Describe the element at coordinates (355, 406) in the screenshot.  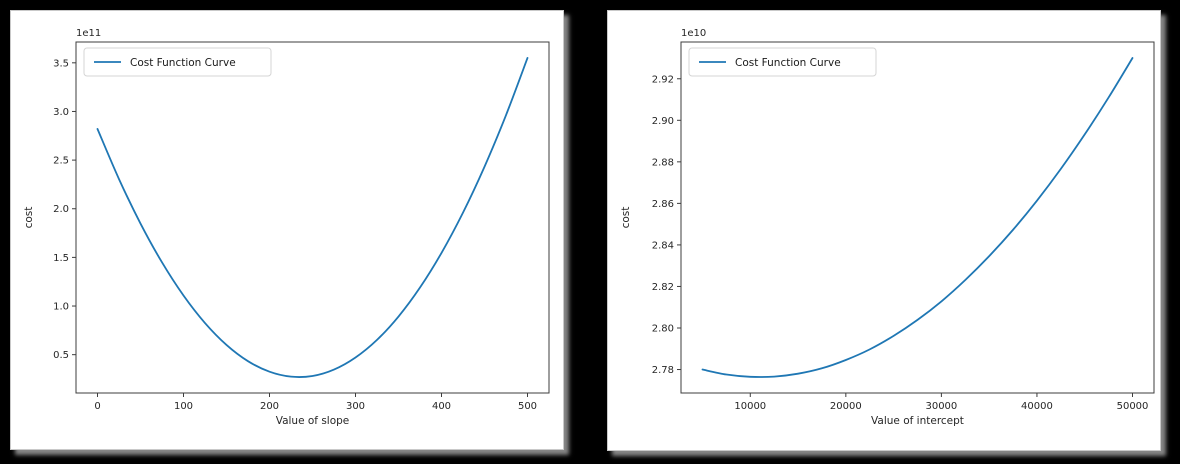
I see `x-tick-label: 300` at that location.